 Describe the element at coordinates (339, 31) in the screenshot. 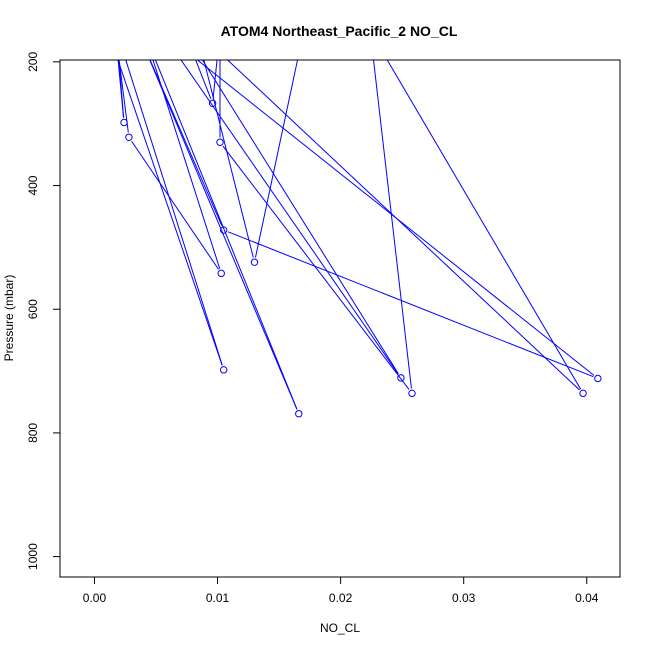

I see `chart-title: ATOM4 Northeast_Pacific_2 NO_CL` at that location.